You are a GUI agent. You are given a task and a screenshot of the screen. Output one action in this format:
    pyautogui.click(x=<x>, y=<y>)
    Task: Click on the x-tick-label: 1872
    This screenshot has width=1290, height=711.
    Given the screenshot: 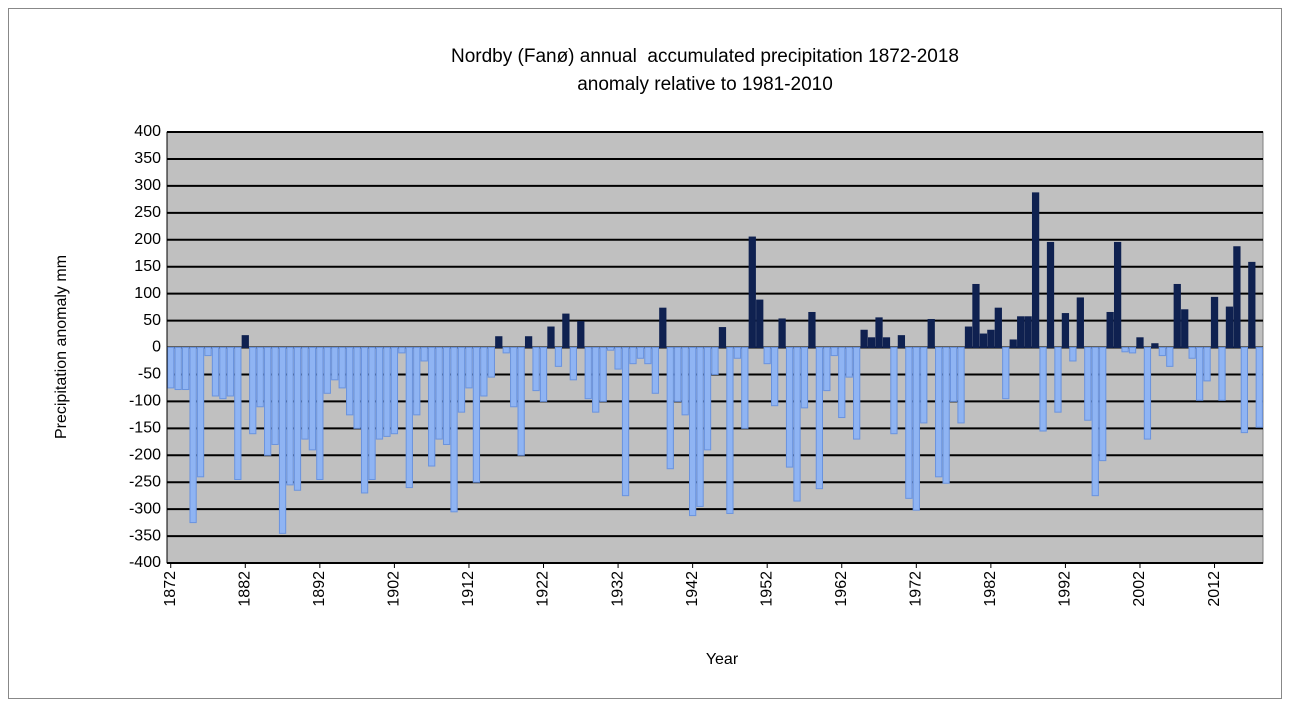 What is the action you would take?
    pyautogui.click(x=170, y=589)
    